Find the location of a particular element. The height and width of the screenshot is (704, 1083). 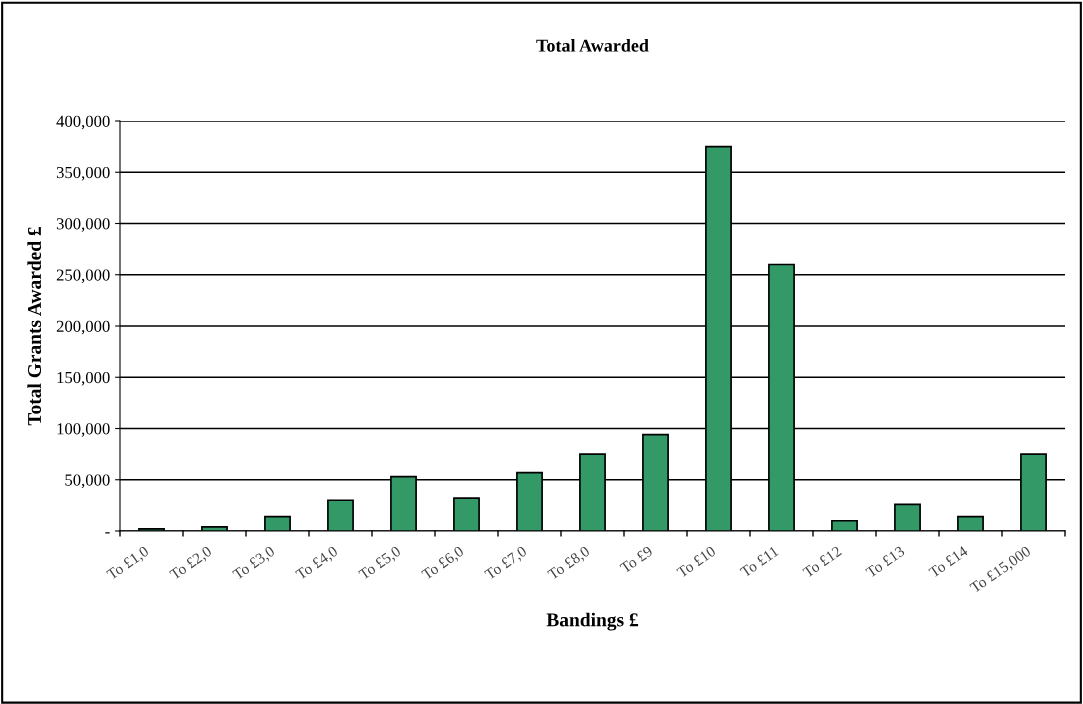

y-axis-title: Total Grants Awarded £ is located at coordinates (34, 326).